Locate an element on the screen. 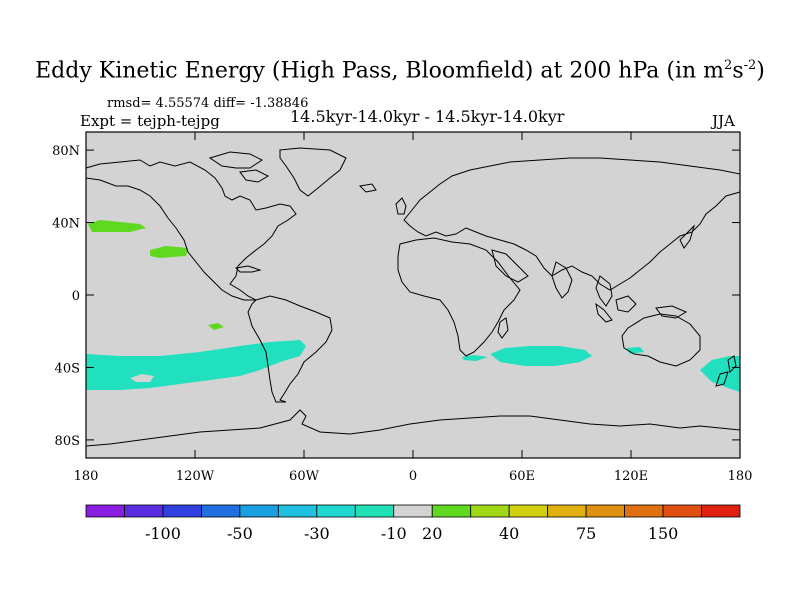 This screenshot has height=600, width=800. coast-greenland is located at coordinates (313, 172).